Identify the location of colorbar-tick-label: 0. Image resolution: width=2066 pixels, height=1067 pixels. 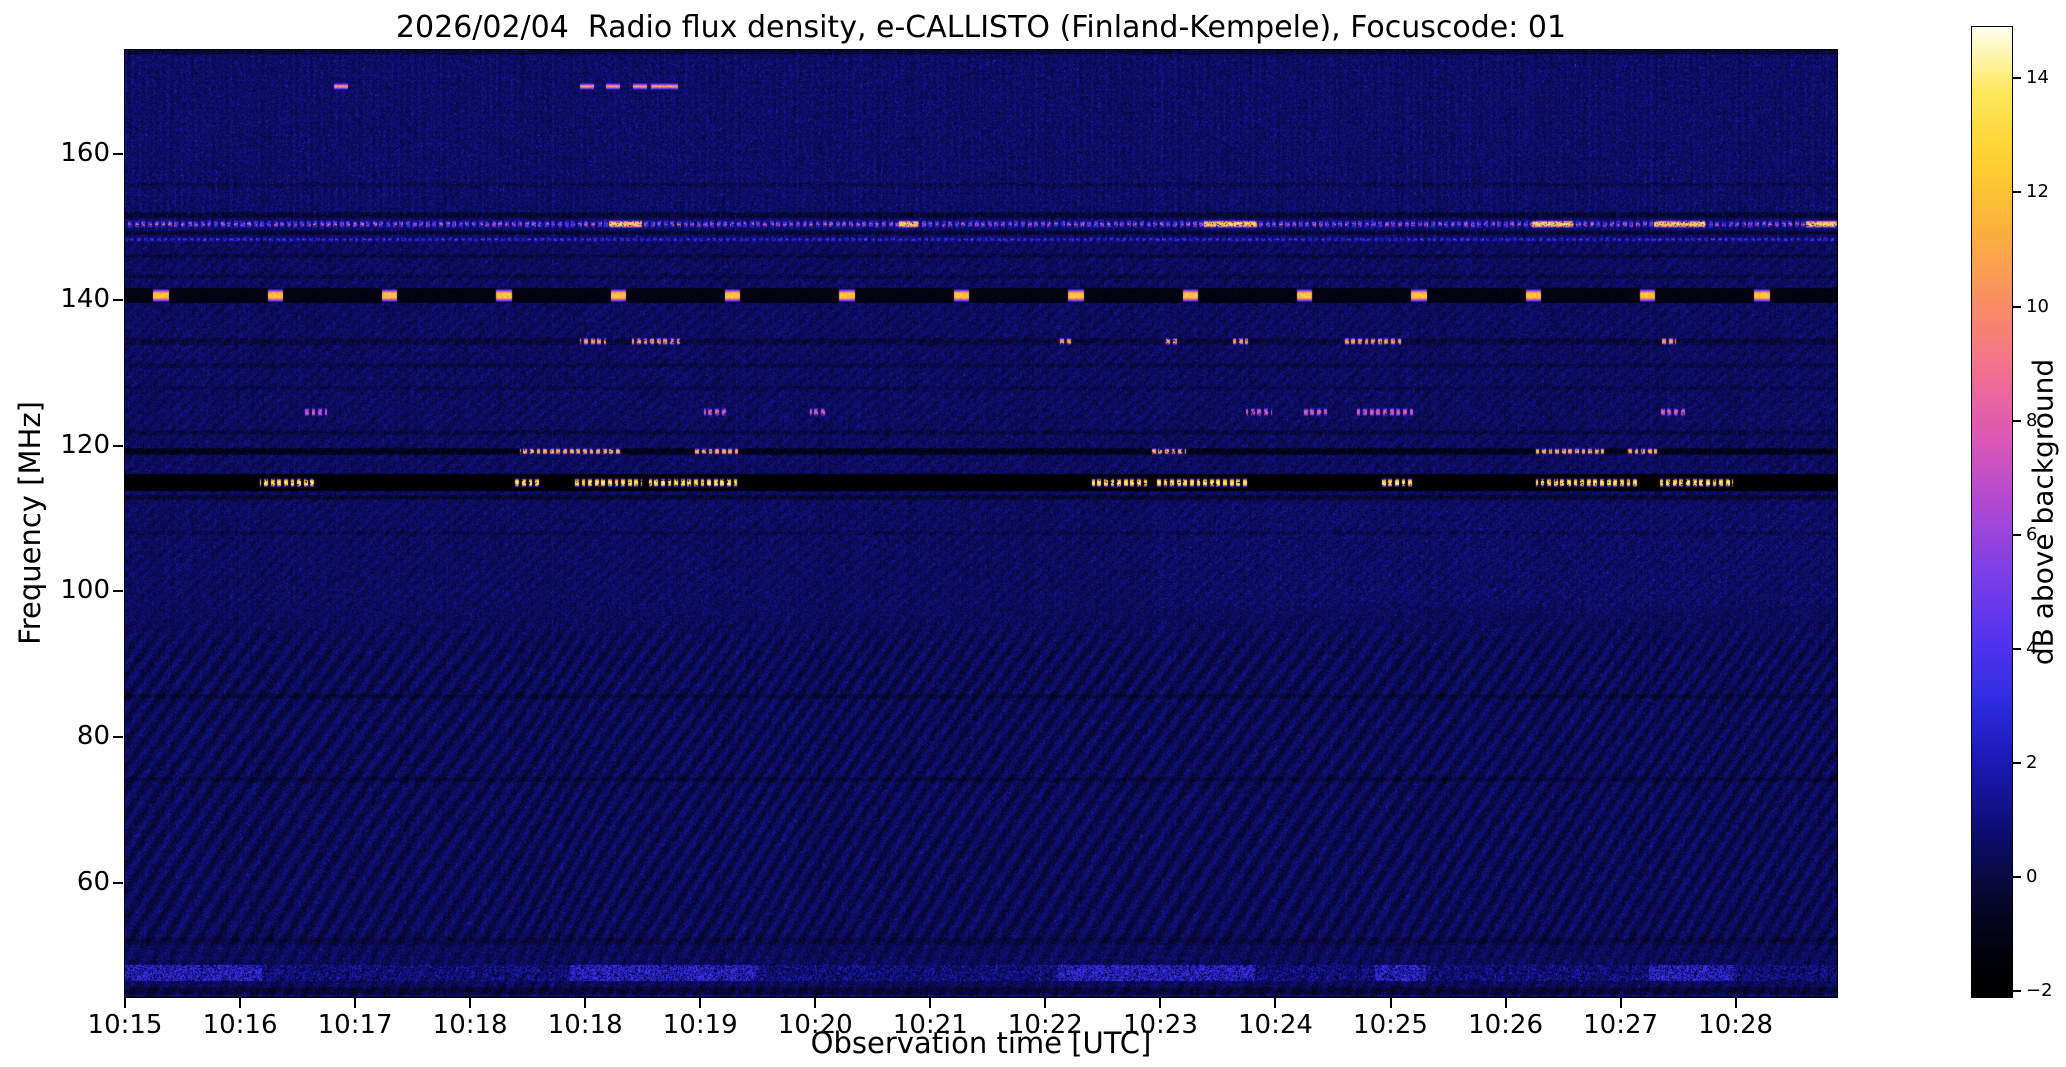
(2032, 877).